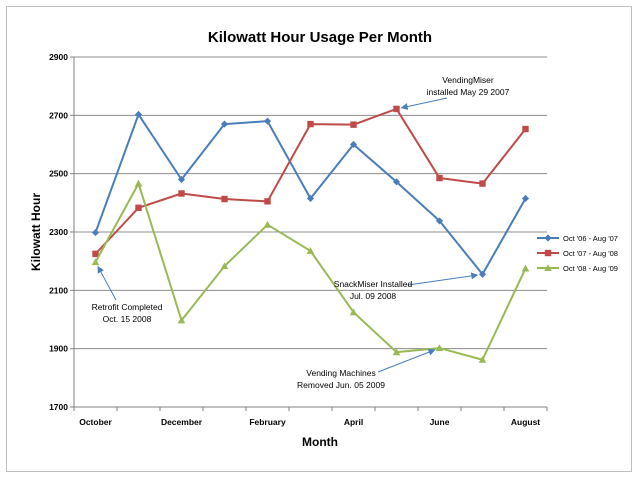 The height and width of the screenshot is (480, 640). I want to click on legend-entry: Oct '07 - Aug '08, so click(577, 253).